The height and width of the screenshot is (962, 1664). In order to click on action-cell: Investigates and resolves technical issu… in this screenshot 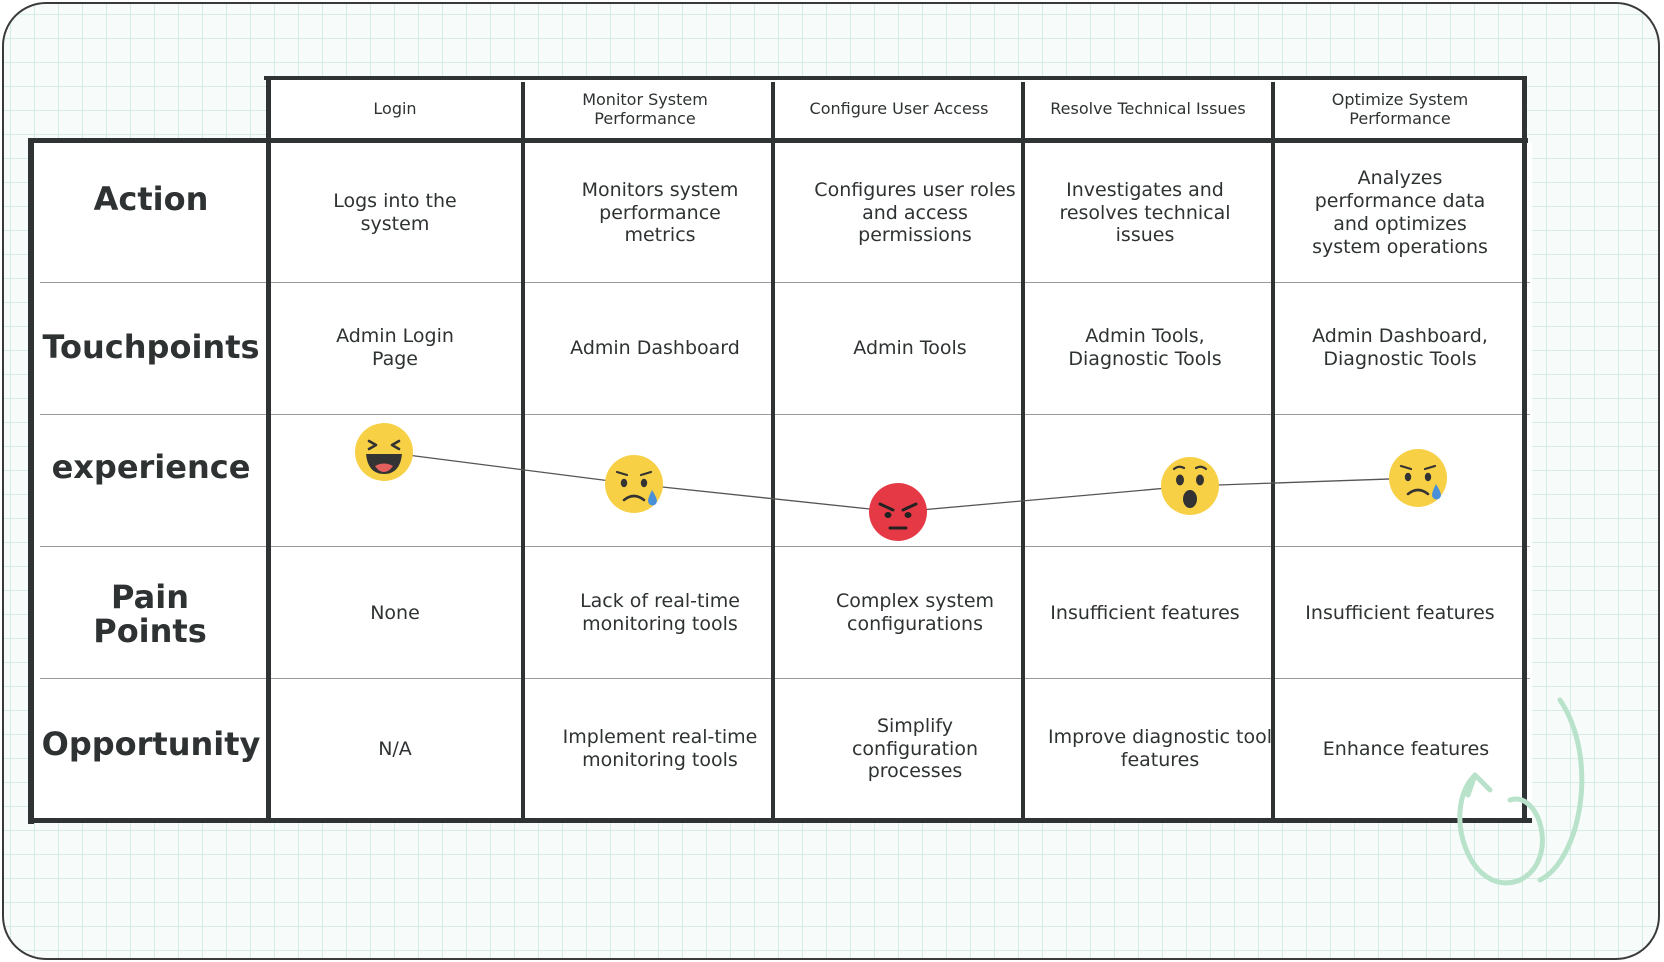, I will do `click(1145, 212)`.